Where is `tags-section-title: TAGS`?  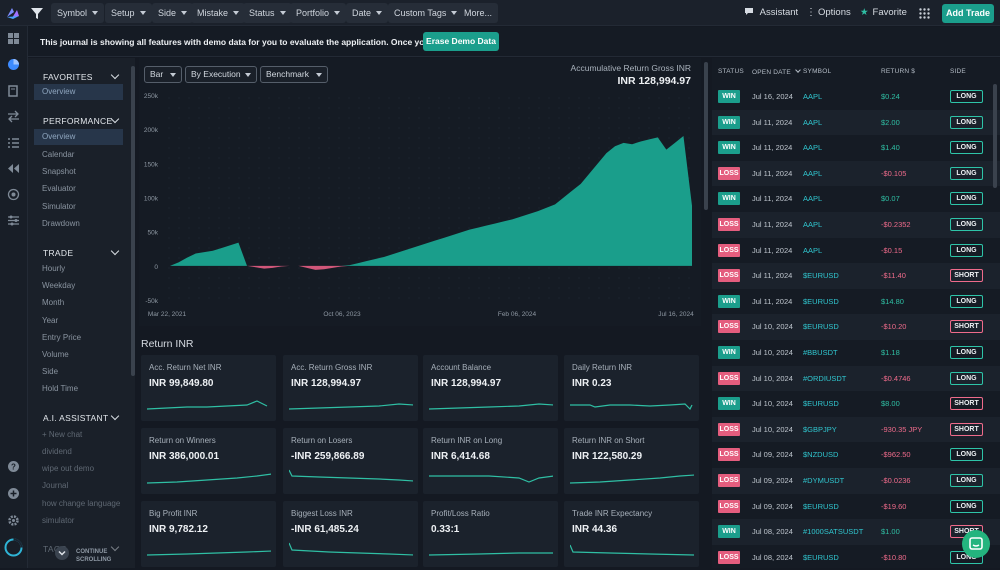 tags-section-title: TAGS is located at coordinates (55, 549).